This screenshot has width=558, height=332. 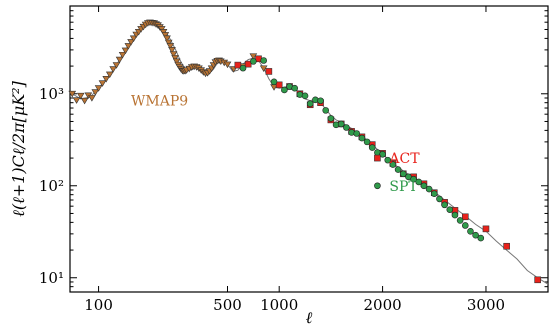 What do you see at coordinates (403, 187) in the screenshot?
I see `series-label-spt: SPT` at bounding box center [403, 187].